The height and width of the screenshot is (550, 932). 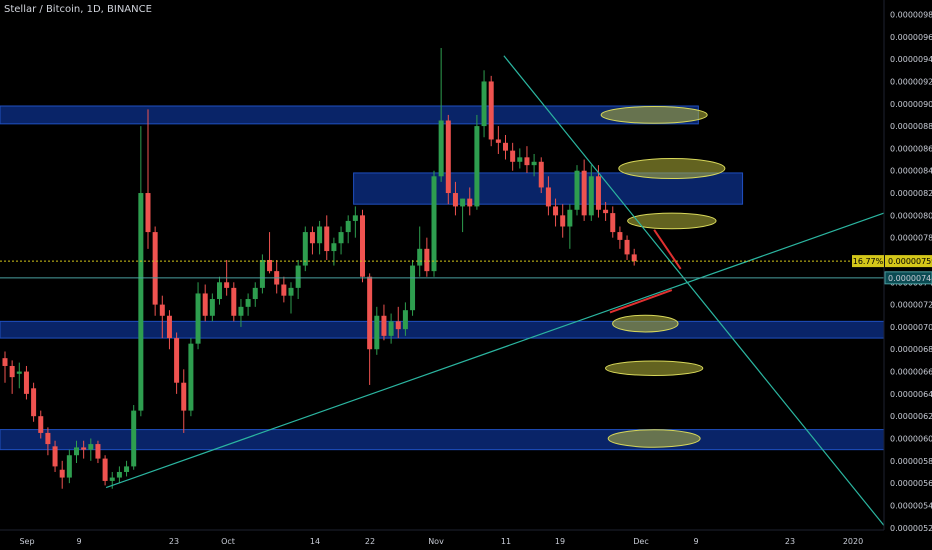 I want to click on x-tick-label: Nov, so click(x=436, y=541).